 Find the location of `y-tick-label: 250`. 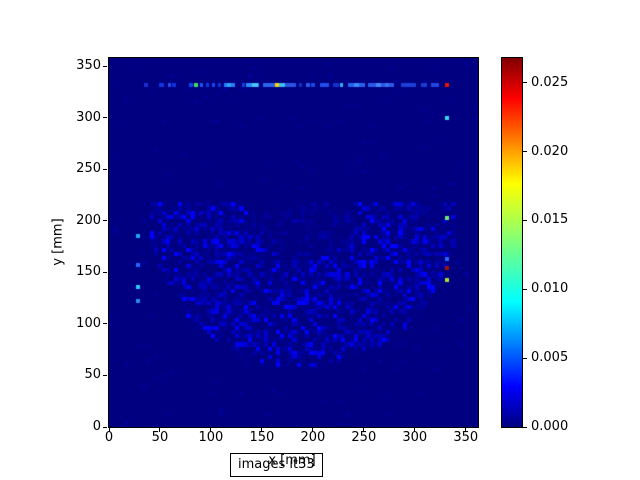

y-tick-label: 250 is located at coordinates (88, 169).